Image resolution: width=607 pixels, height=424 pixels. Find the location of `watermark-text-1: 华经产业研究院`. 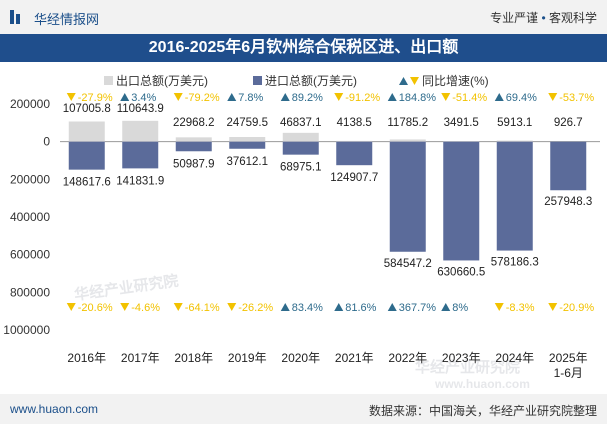

watermark-text-1: 华经产业研究院 is located at coordinates (126, 288).